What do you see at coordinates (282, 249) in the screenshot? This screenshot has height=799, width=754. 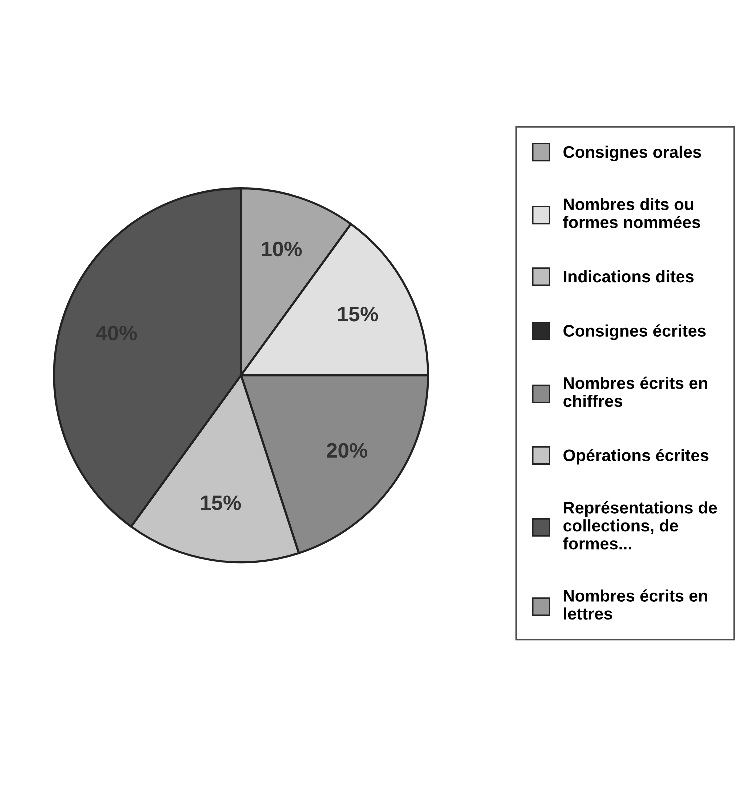 I see `data-label: 10%` at bounding box center [282, 249].